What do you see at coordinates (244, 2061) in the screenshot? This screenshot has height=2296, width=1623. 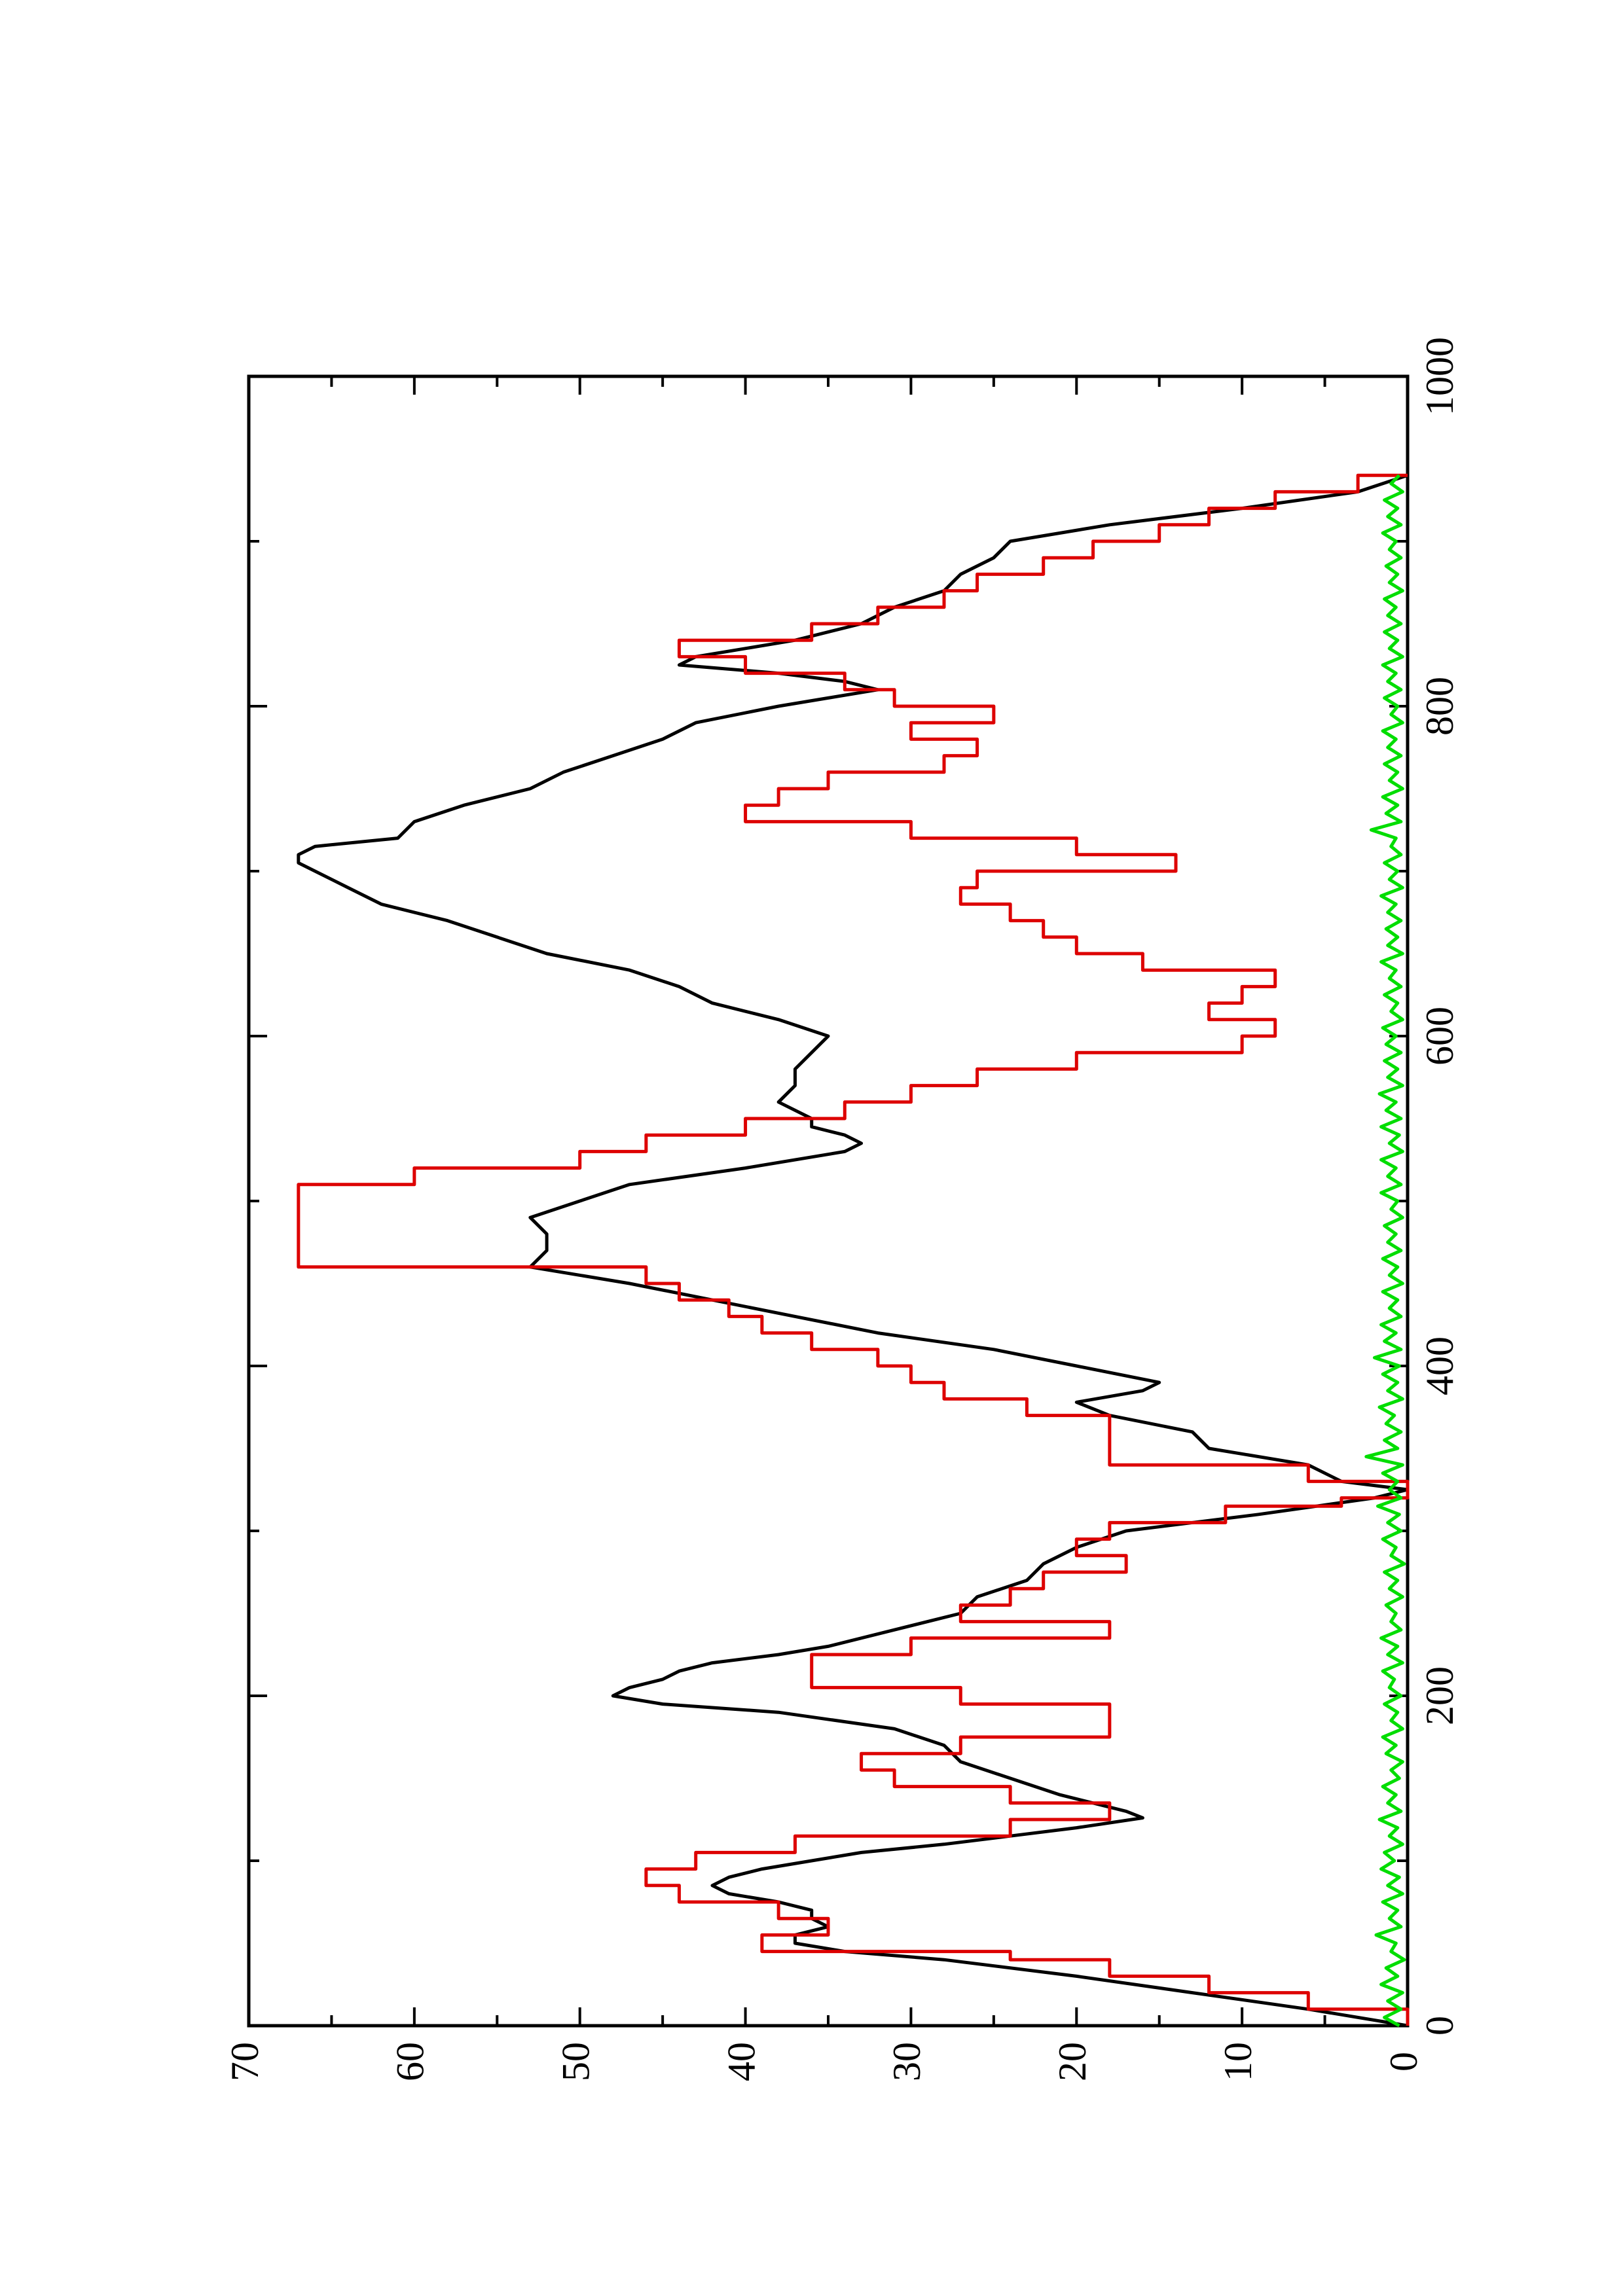 I see `y-tick-label: 70` at bounding box center [244, 2061].